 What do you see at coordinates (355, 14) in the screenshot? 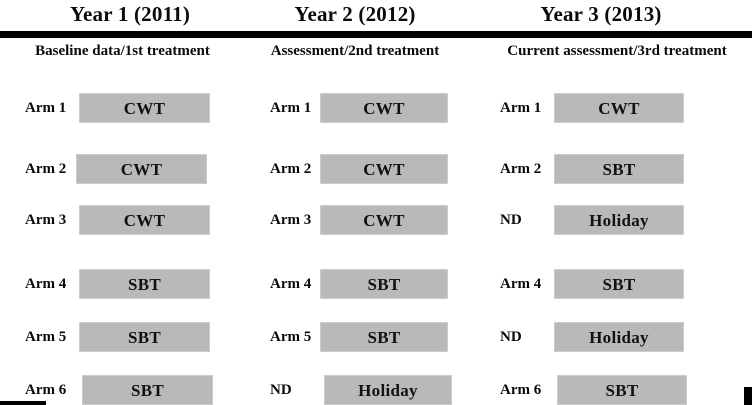
I see `year-2-header: Year 2 (2012)` at bounding box center [355, 14].